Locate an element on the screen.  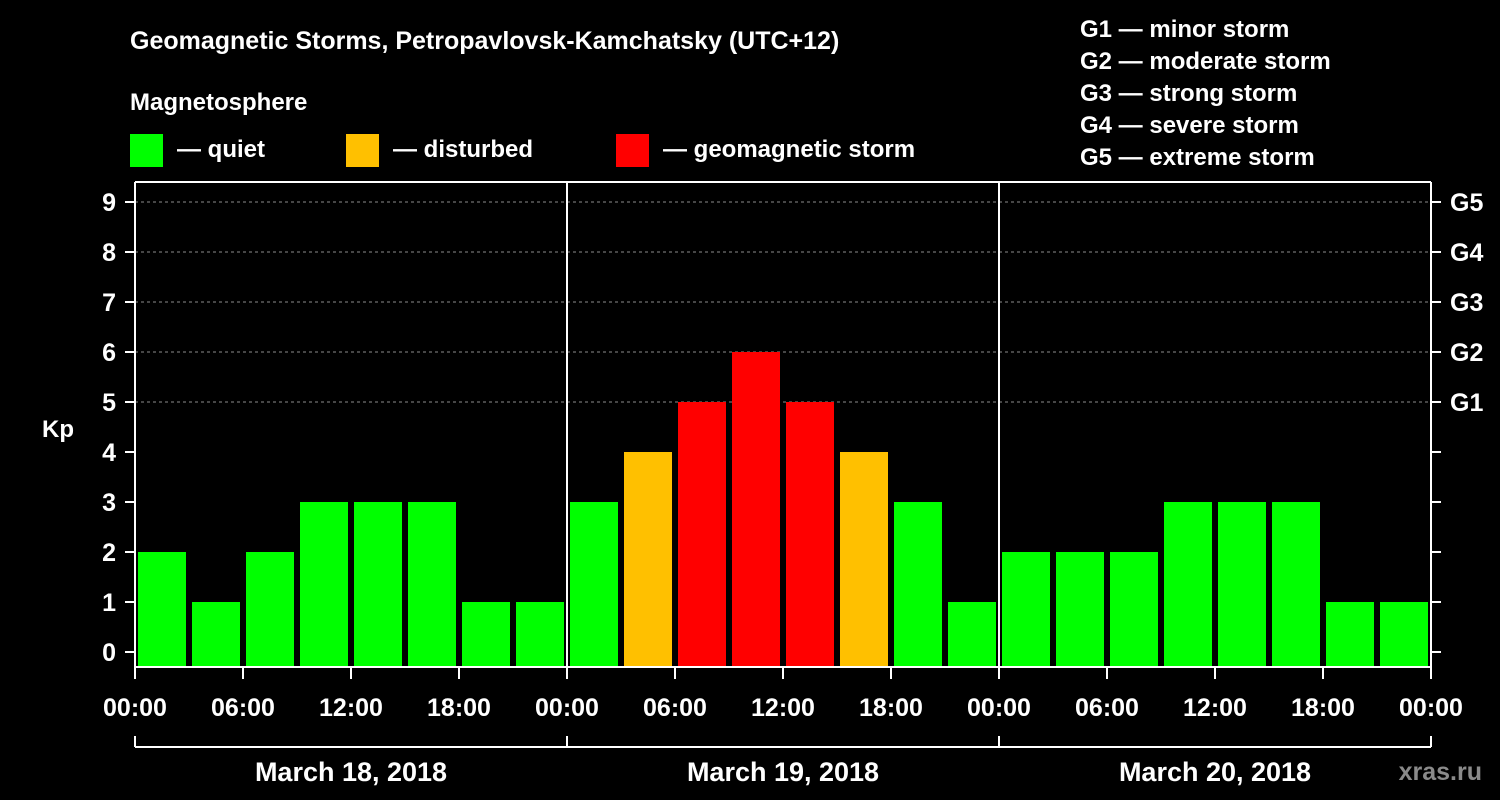
y-tick-label: 7 is located at coordinates (109, 303).